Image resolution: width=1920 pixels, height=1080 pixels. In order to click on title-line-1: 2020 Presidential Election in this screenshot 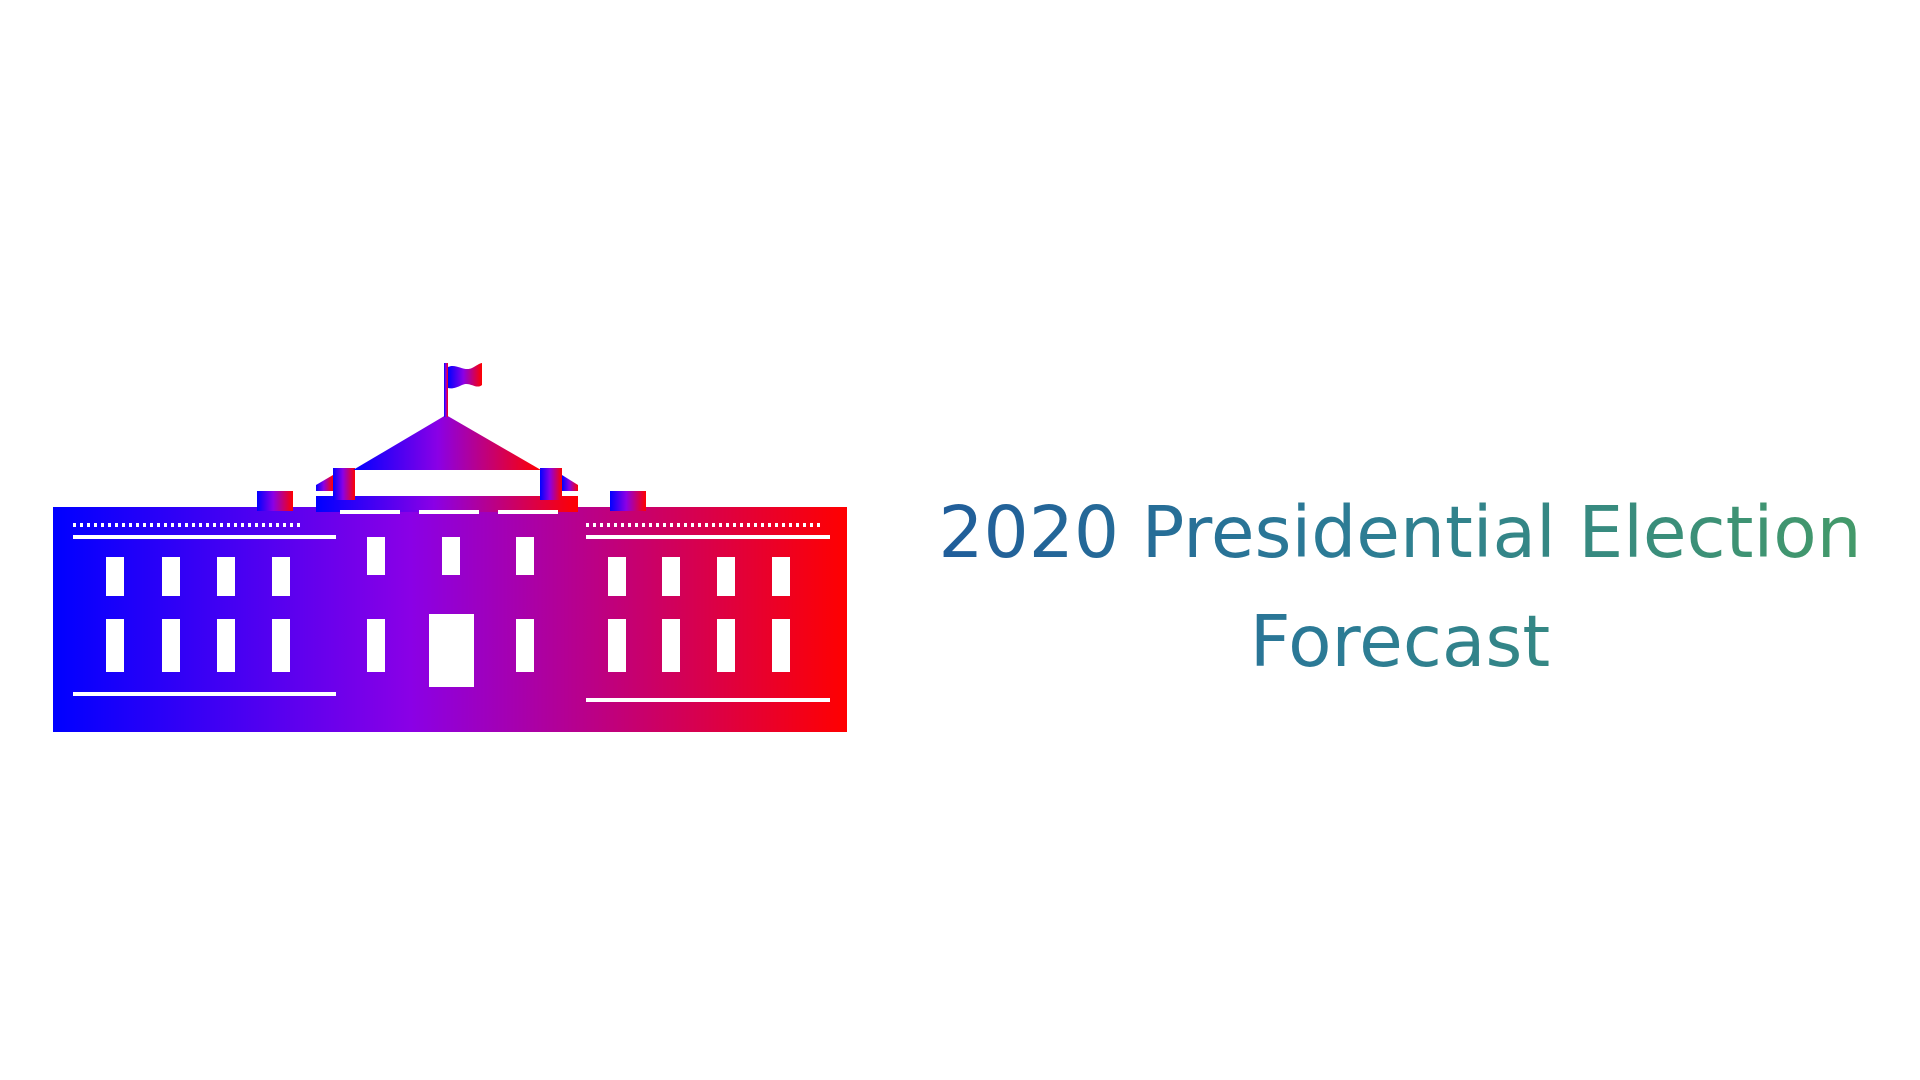, I will do `click(1400, 532)`.